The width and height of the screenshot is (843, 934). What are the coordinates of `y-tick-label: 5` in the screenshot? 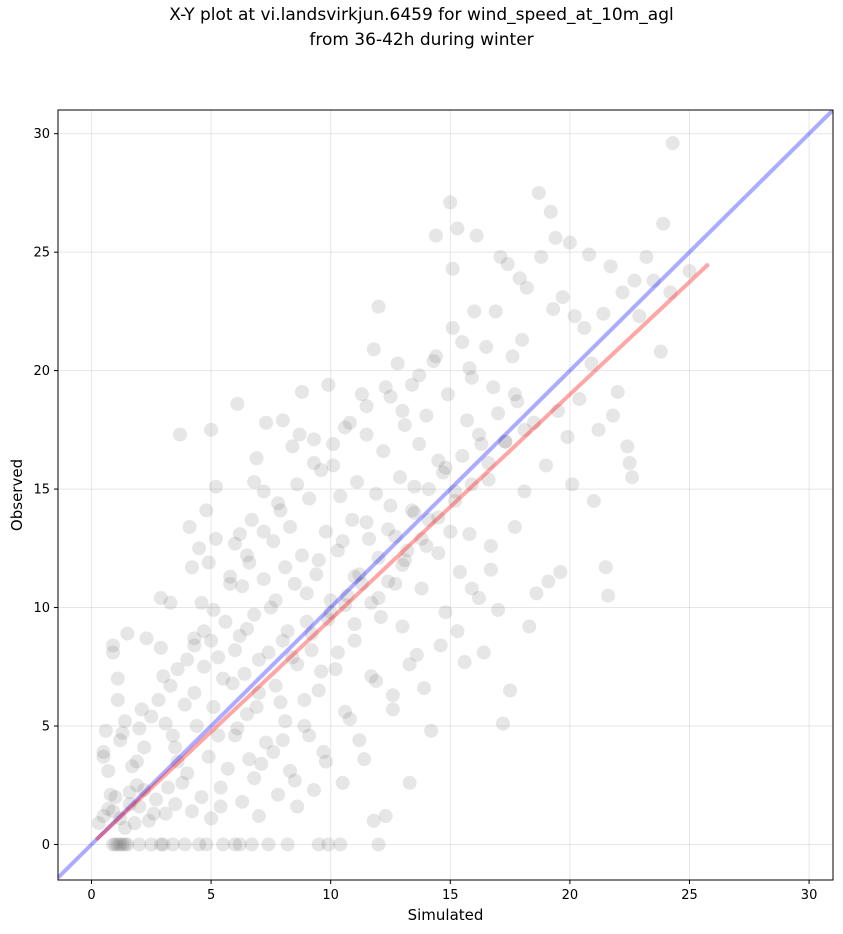 It's located at (46, 727).